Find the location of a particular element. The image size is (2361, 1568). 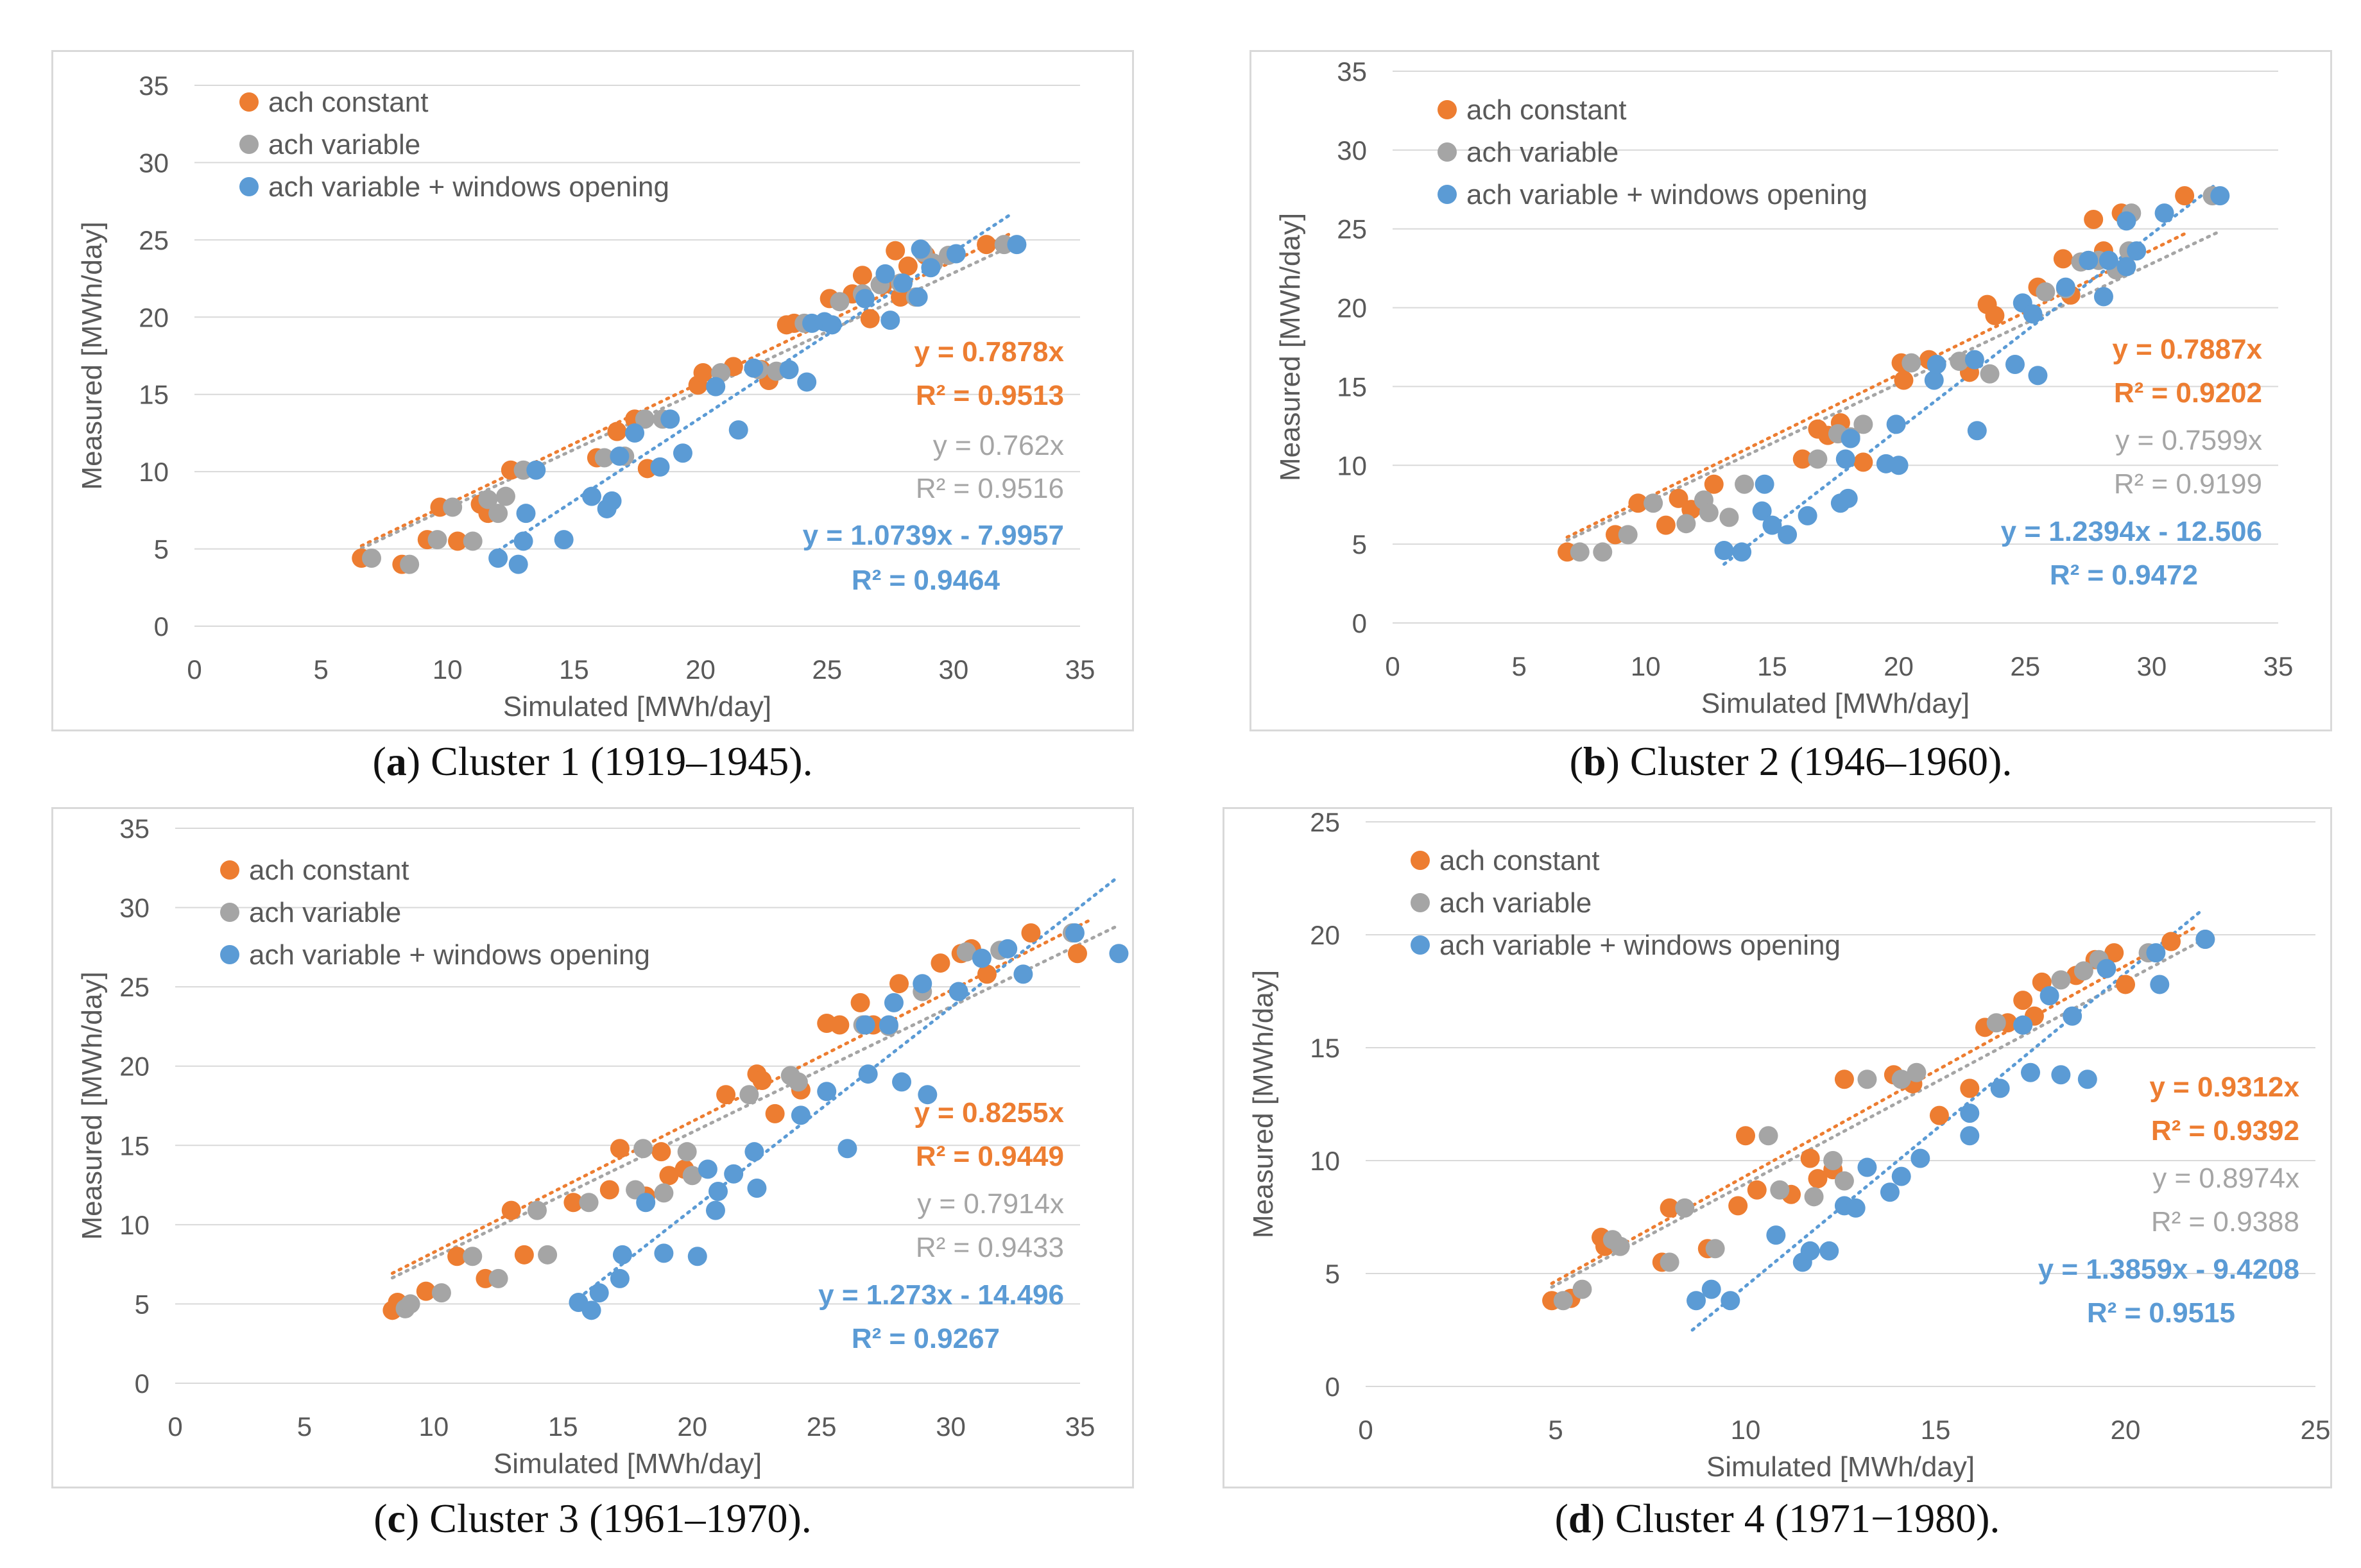

y-tick-label: 10 is located at coordinates (1352, 465).